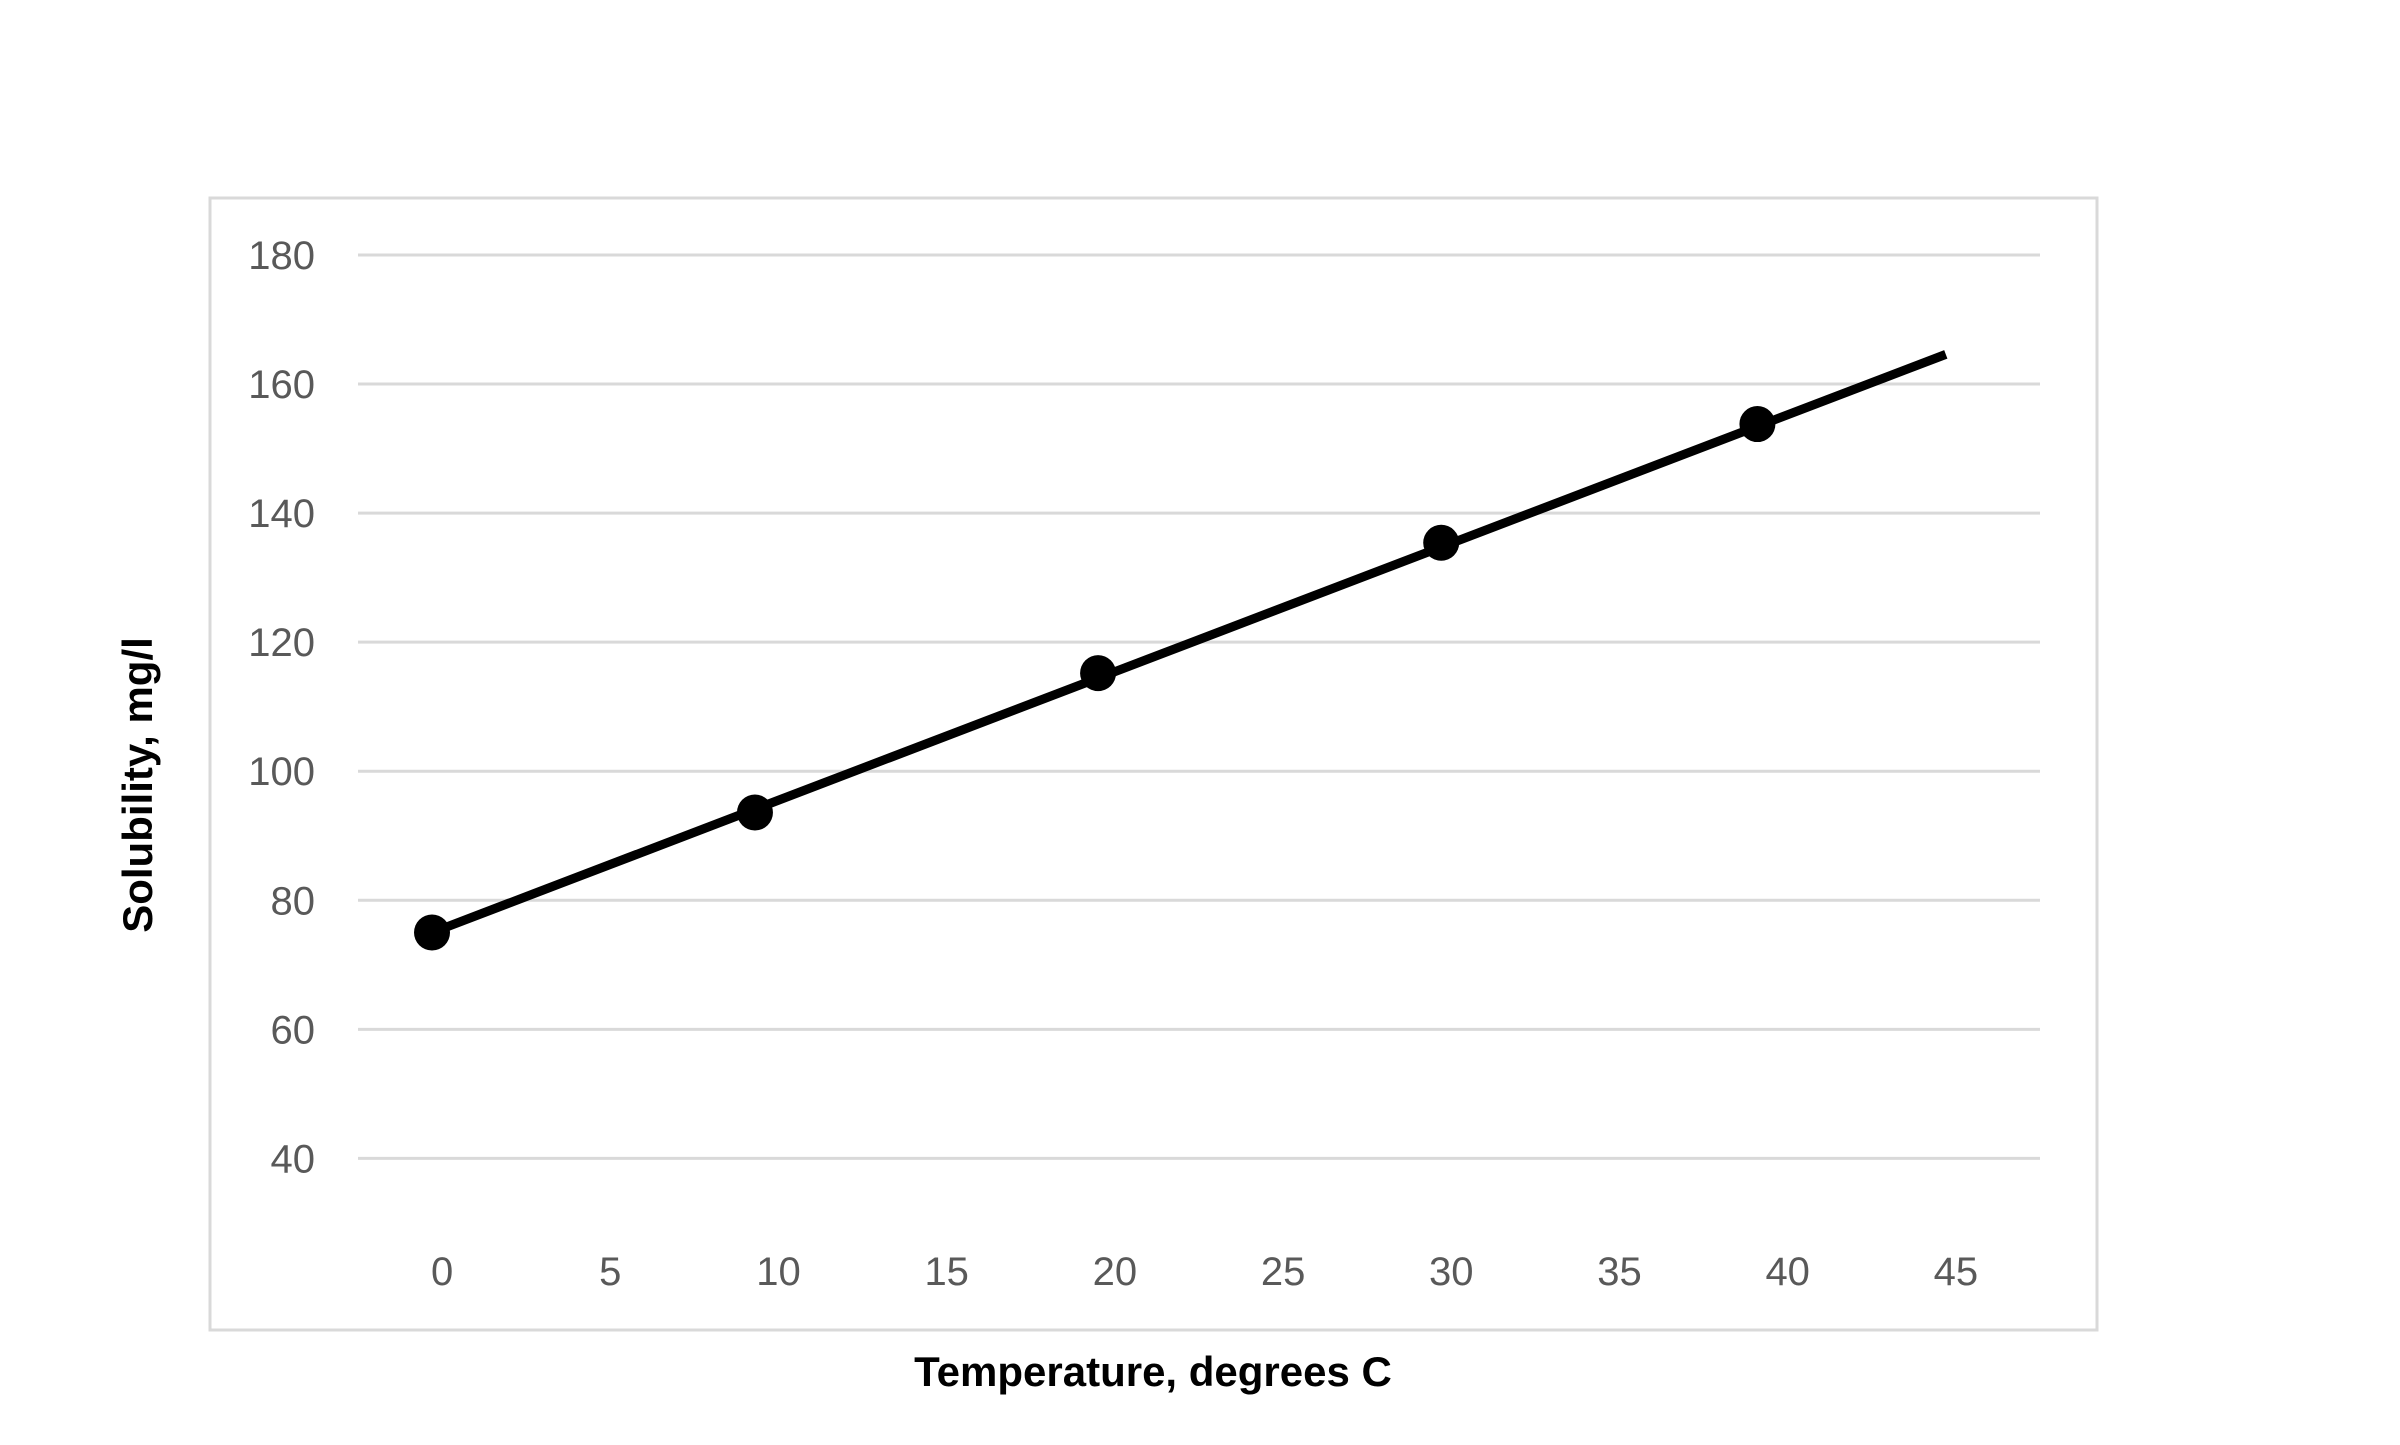 This screenshot has height=1445, width=2400. What do you see at coordinates (610, 1272) in the screenshot?
I see `x-tick-label: 5` at bounding box center [610, 1272].